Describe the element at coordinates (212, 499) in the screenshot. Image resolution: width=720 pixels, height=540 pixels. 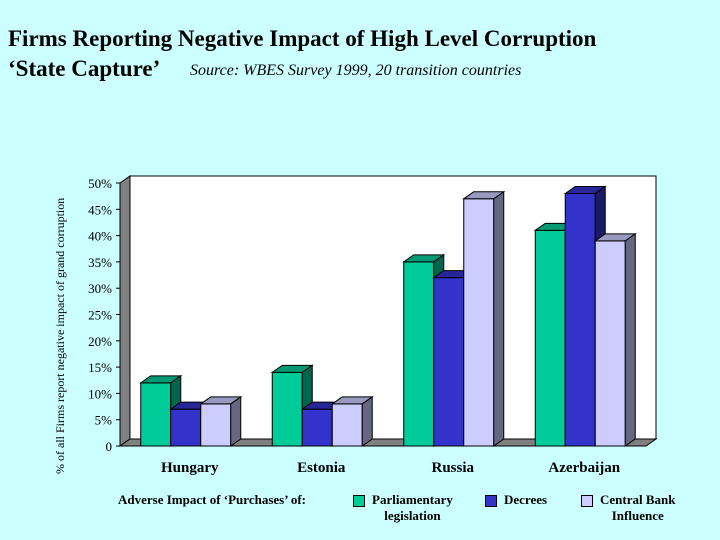
I see `legend-title: Adverse Impact of ‘Purchases’ of:` at that location.